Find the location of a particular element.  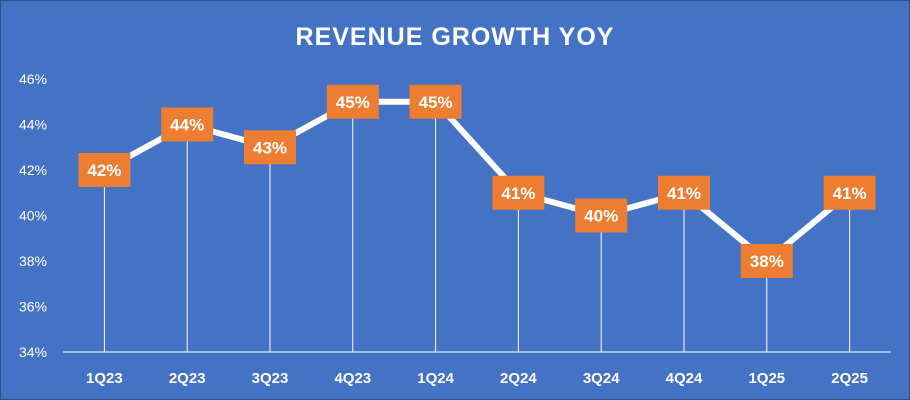

y-tick-label: 34% is located at coordinates (33, 352).